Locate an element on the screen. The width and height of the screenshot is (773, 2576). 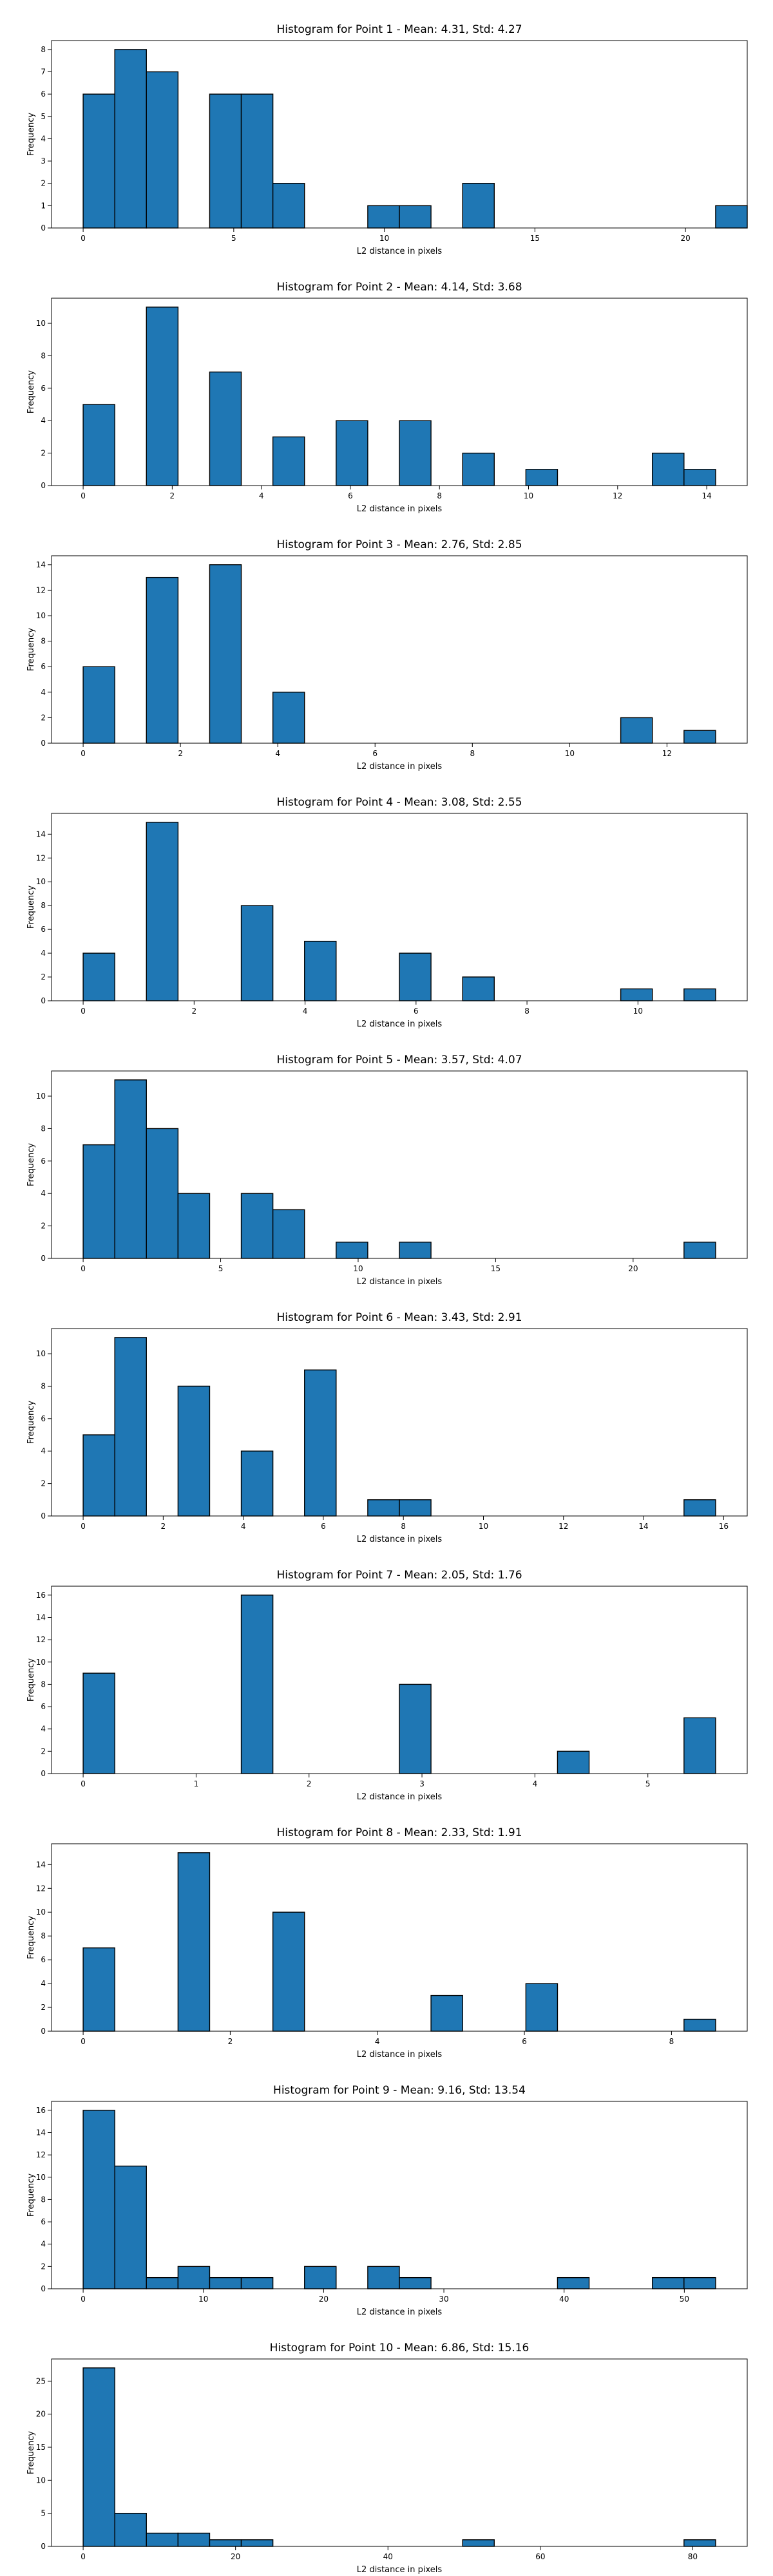
x-tick-label: 40 is located at coordinates (564, 2299).